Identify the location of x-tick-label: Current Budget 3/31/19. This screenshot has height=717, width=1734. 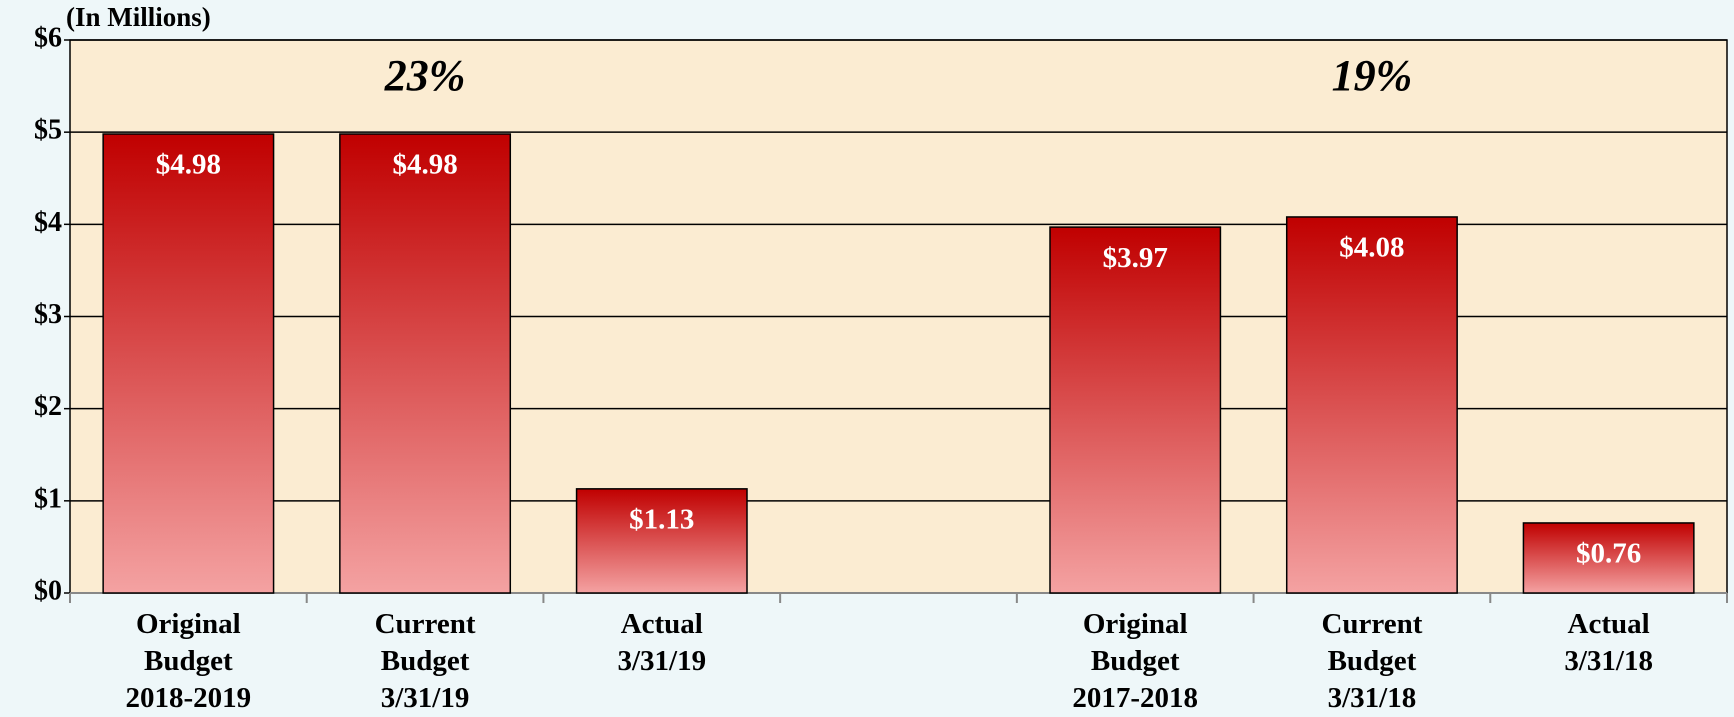
(425, 661).